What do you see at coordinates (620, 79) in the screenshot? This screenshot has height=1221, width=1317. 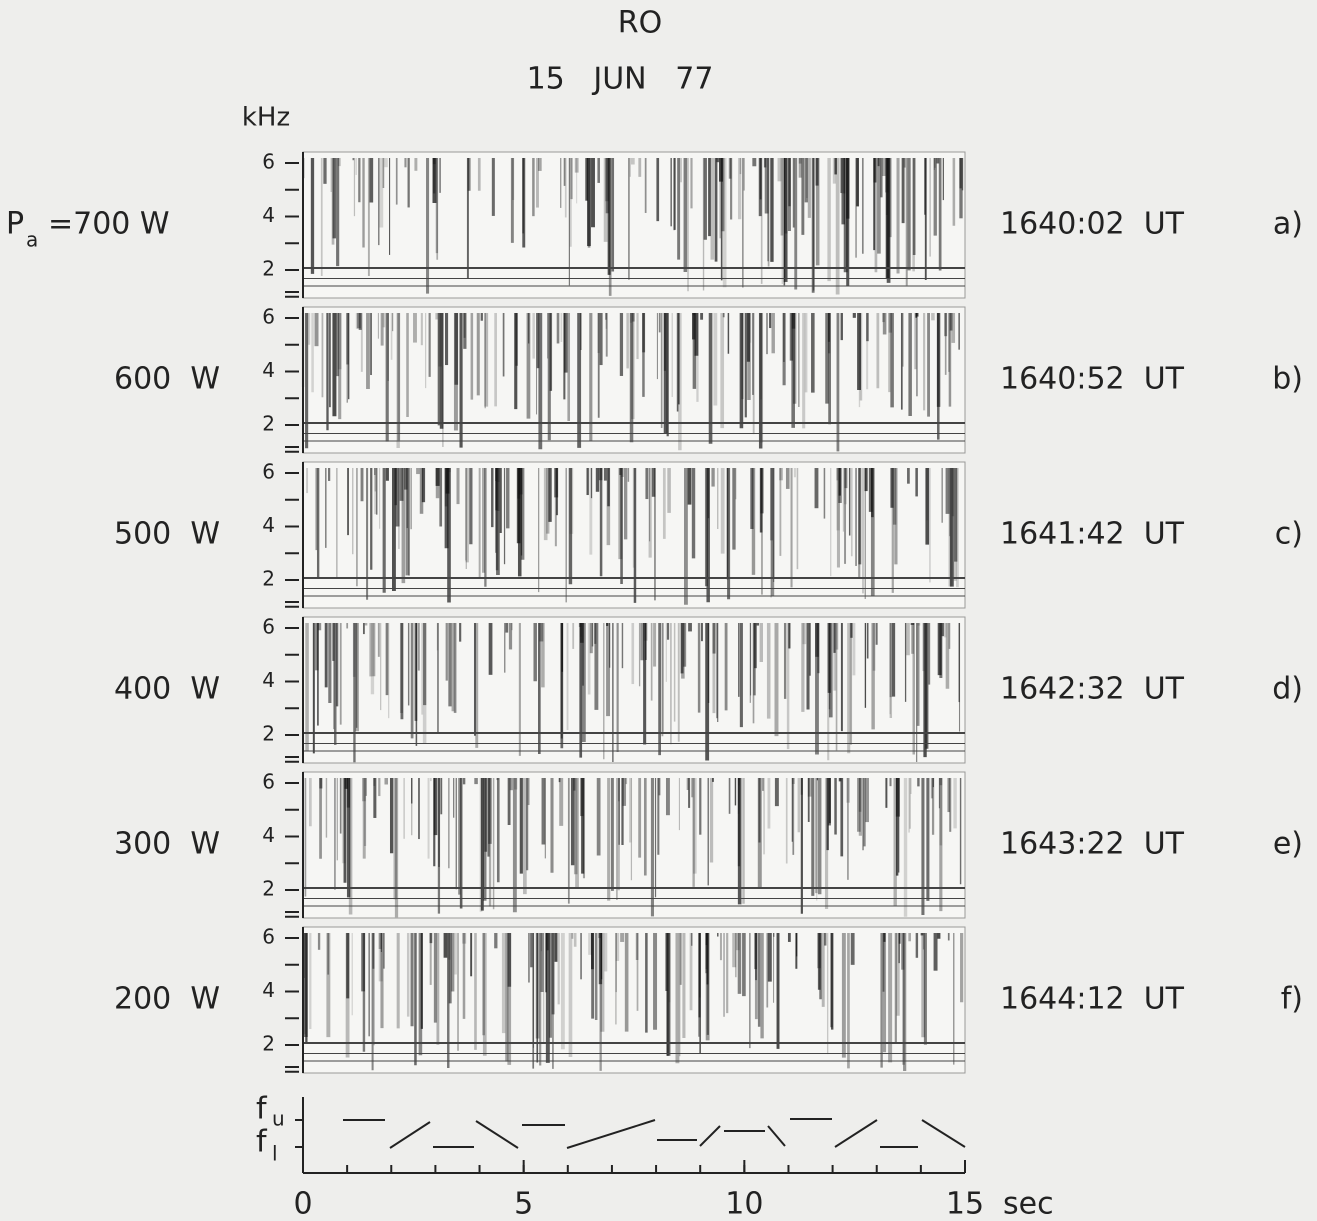 I see `date: 15 JUN 77` at bounding box center [620, 79].